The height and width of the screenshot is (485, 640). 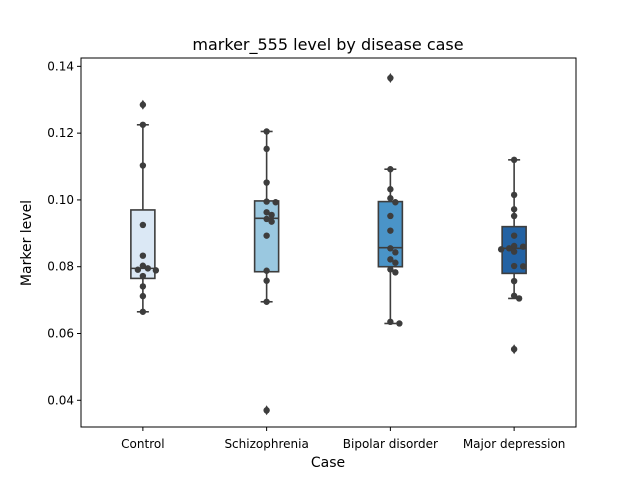 What do you see at coordinates (514, 444) in the screenshot?
I see `x-tick-label: Major depression` at bounding box center [514, 444].